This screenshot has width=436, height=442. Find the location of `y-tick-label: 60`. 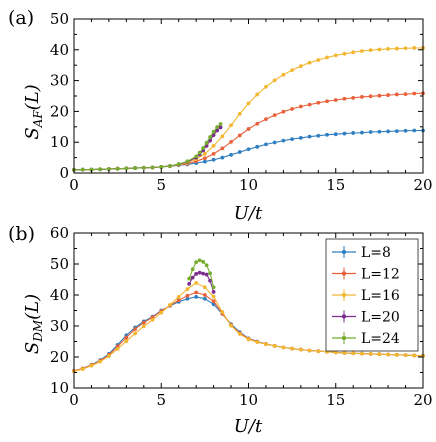

y-tick-label: 60 is located at coordinates (59, 233).